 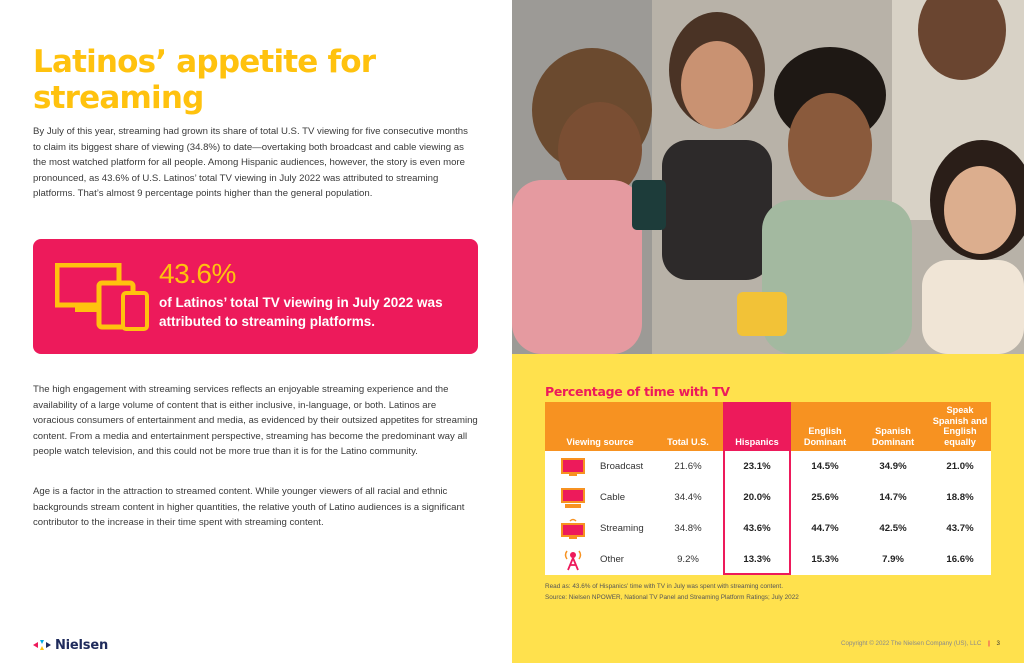 I want to click on cell-spanish-dominant: 7.9%, so click(x=893, y=559).